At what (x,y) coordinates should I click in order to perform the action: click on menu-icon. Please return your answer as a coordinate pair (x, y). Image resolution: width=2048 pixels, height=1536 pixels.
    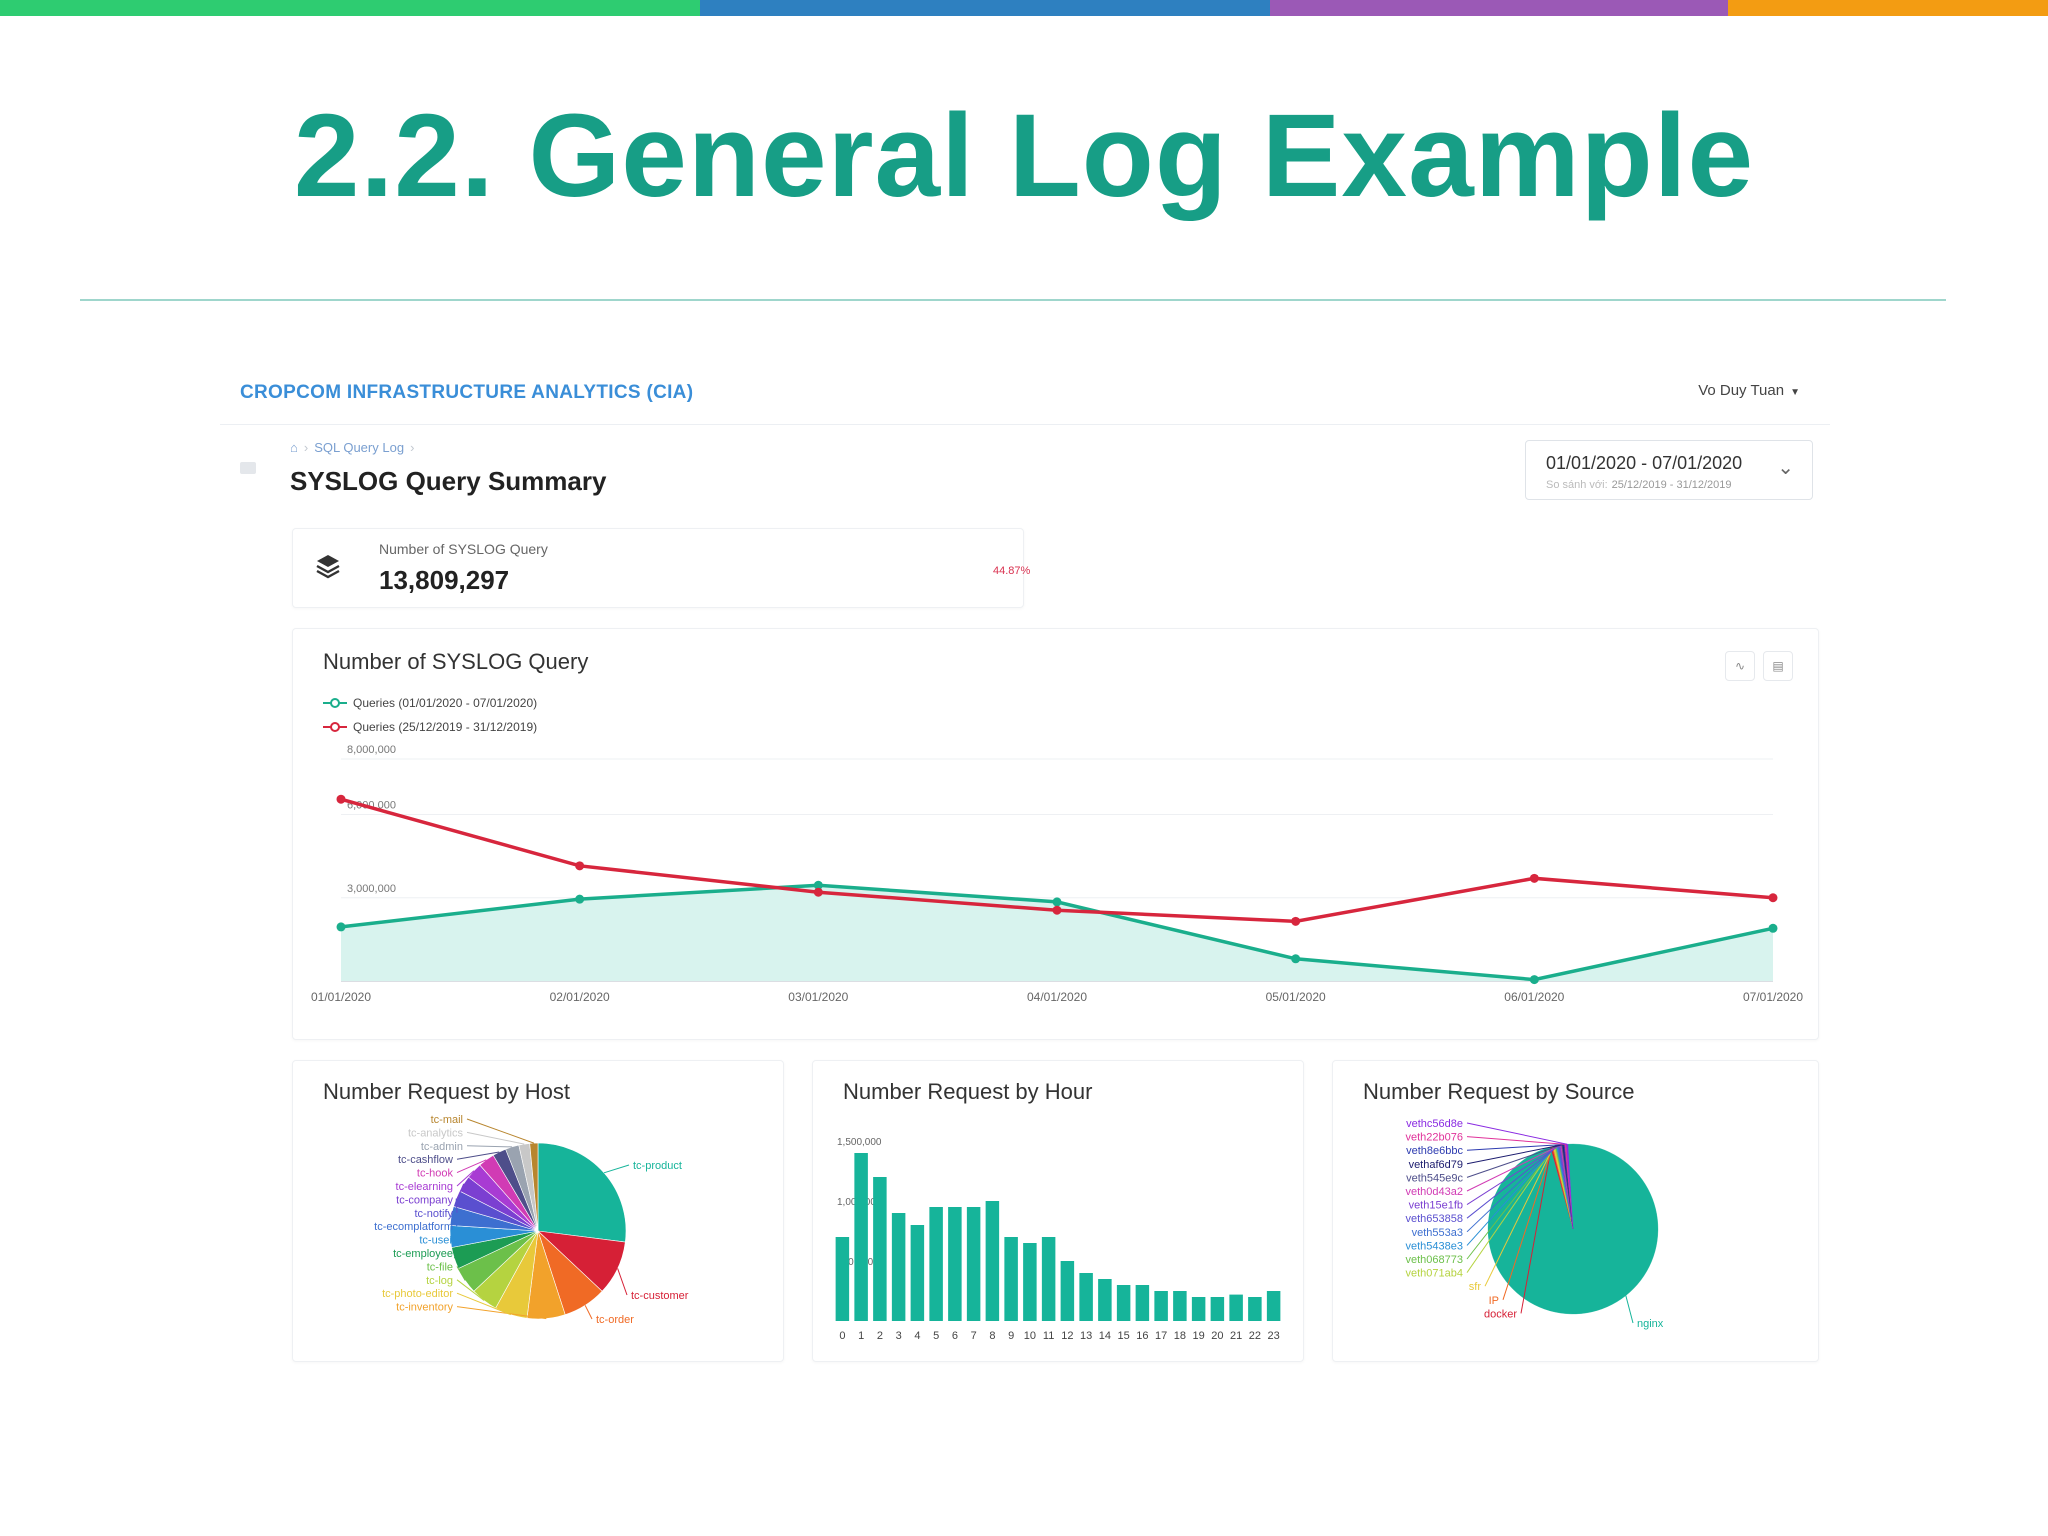
    Looking at the image, I should click on (248, 468).